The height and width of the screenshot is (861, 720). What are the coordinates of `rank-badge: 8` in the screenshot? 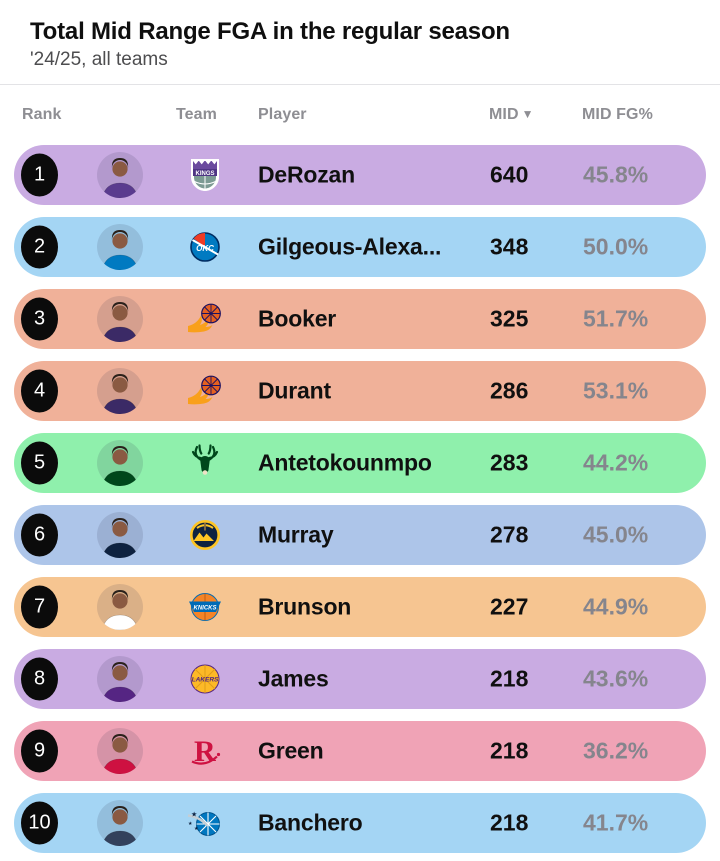 It's located at (39, 679).